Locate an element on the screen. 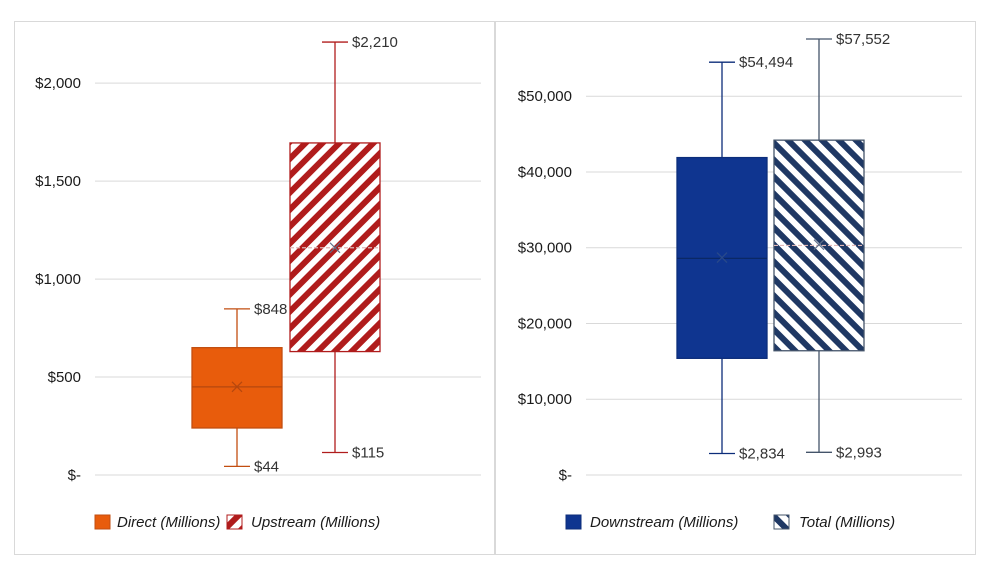  box-series-1: $54,494 $2,834 is located at coordinates (734, 258).